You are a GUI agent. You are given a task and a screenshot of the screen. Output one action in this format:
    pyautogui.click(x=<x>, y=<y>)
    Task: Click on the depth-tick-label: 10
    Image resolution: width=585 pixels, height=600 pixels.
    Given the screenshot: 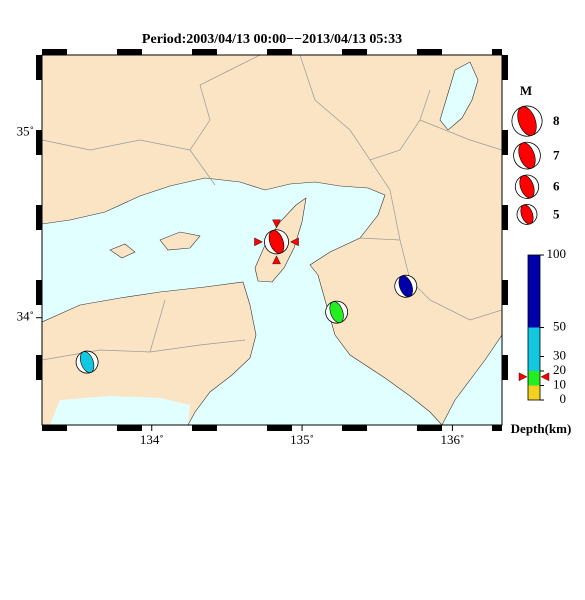 What is the action you would take?
    pyautogui.click(x=559, y=383)
    